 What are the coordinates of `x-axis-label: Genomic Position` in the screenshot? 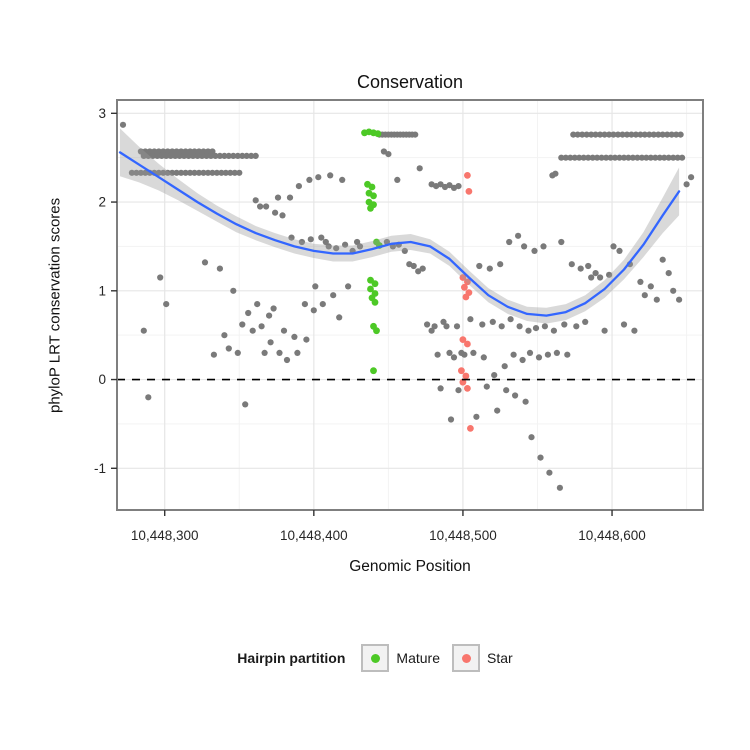 It's located at (410, 566).